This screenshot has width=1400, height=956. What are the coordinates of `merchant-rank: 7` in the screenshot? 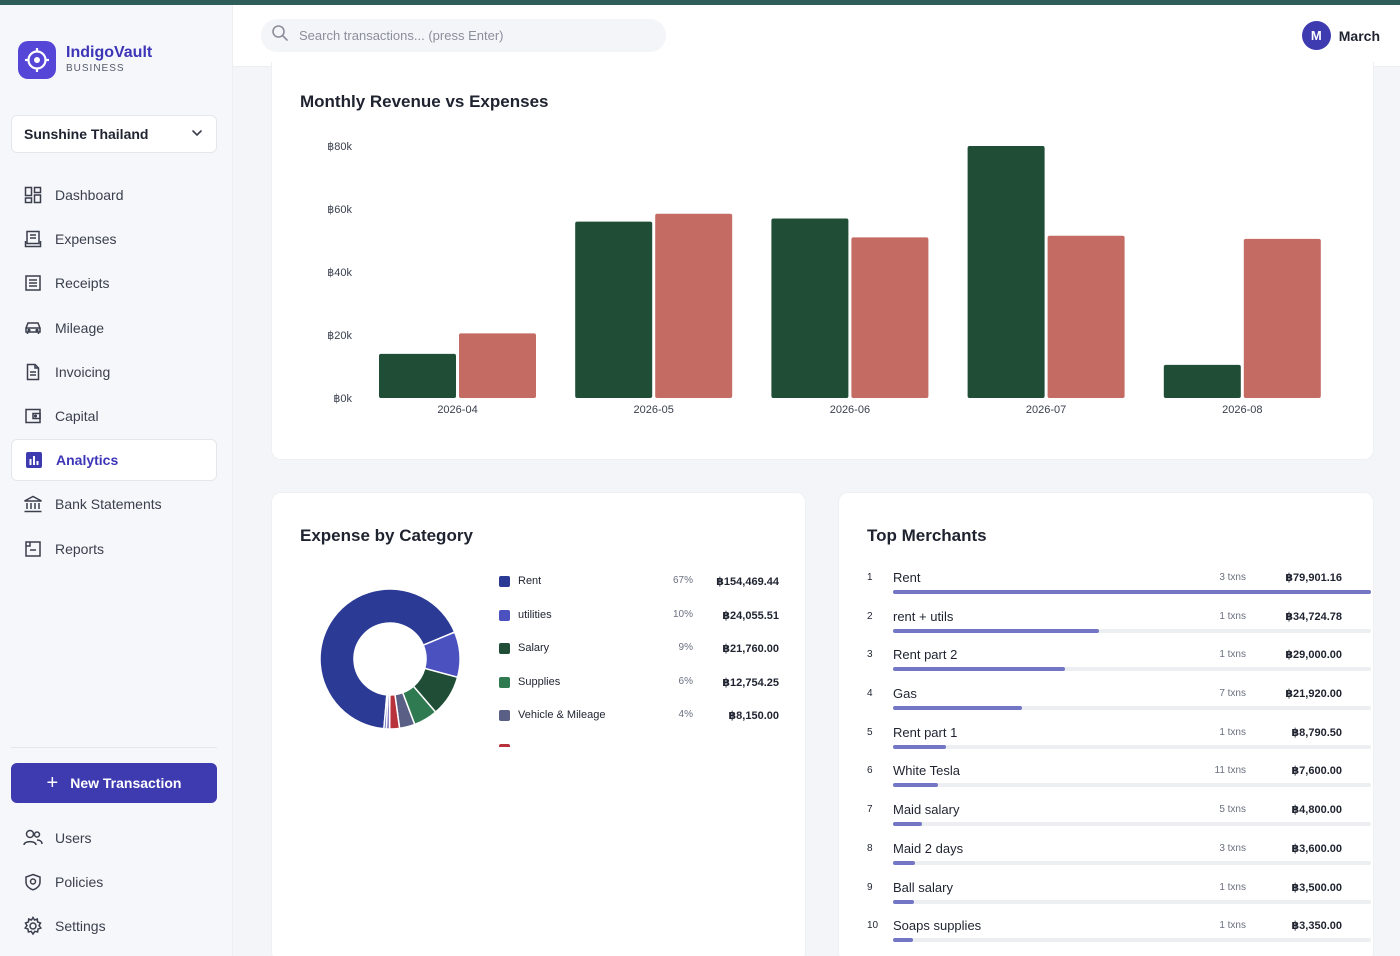 It's located at (870, 810).